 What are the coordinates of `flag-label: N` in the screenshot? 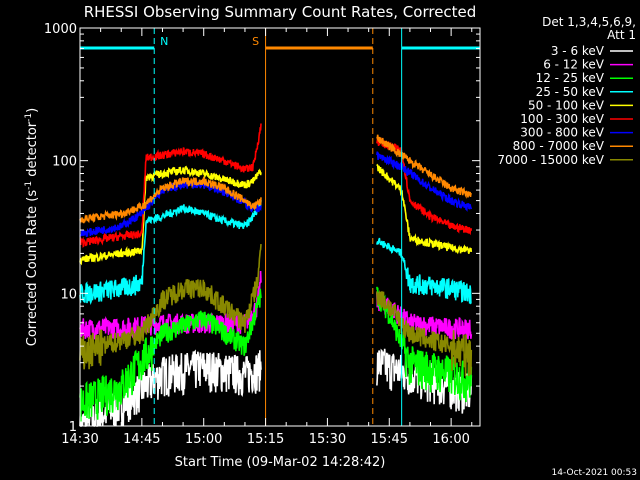 It's located at (164, 41).